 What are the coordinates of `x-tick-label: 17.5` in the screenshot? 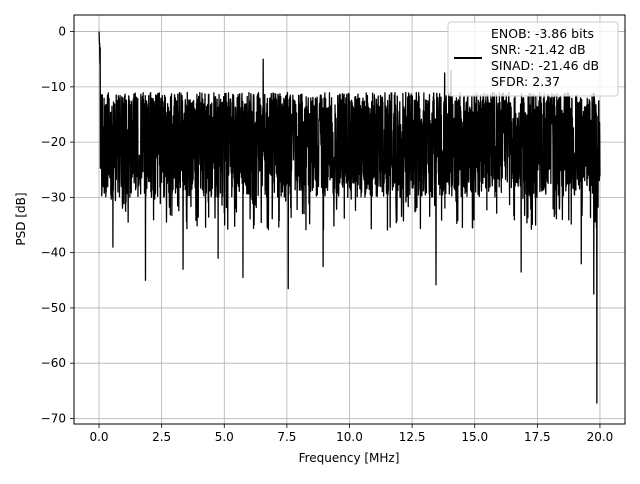 It's located at (537, 437).